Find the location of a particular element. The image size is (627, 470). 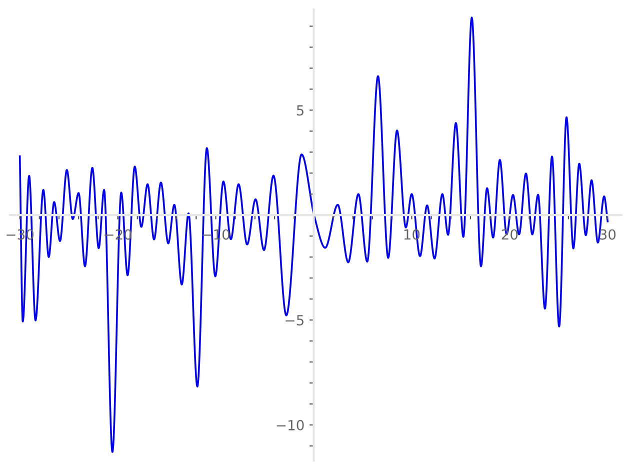

x-tick-label: 20 is located at coordinates (510, 234).